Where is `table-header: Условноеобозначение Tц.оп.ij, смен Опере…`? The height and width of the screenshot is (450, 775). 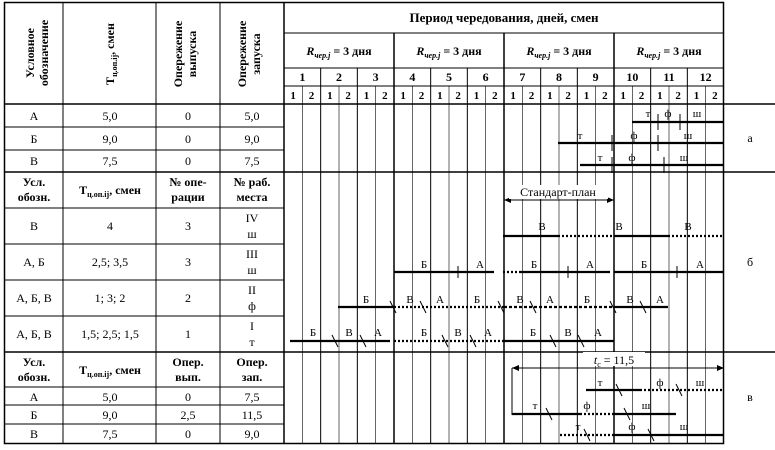 table-header: Условноеобозначение Tц.оп.ij, смен Опере… is located at coordinates (311, 48).